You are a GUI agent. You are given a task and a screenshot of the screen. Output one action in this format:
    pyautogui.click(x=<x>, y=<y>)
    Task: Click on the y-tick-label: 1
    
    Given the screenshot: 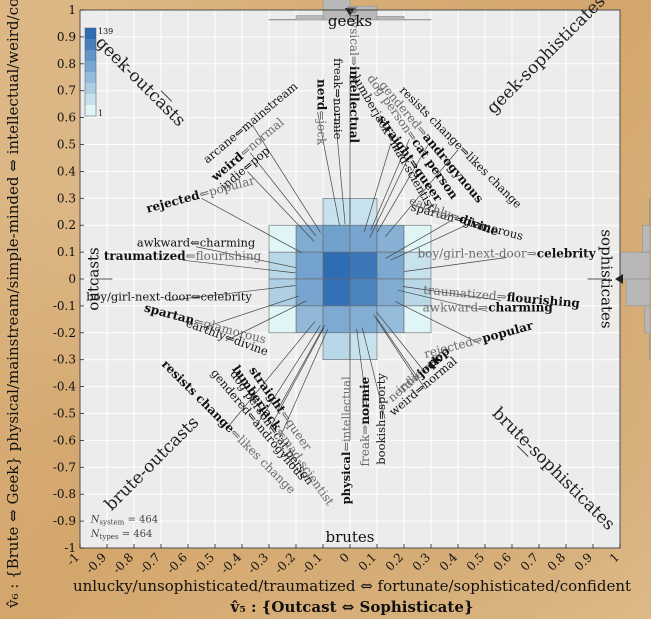 What is the action you would take?
    pyautogui.click(x=72, y=10)
    